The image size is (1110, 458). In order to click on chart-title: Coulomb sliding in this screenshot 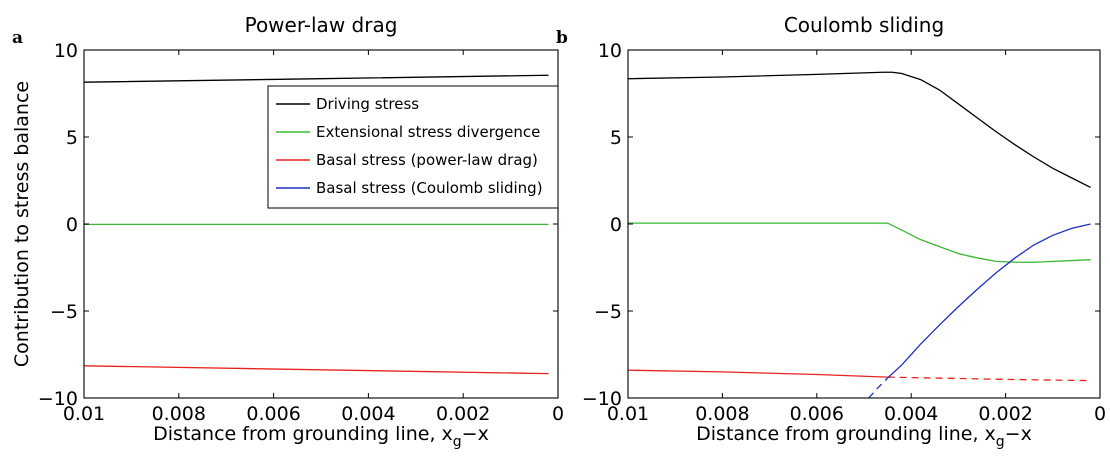, I will do `click(864, 25)`.